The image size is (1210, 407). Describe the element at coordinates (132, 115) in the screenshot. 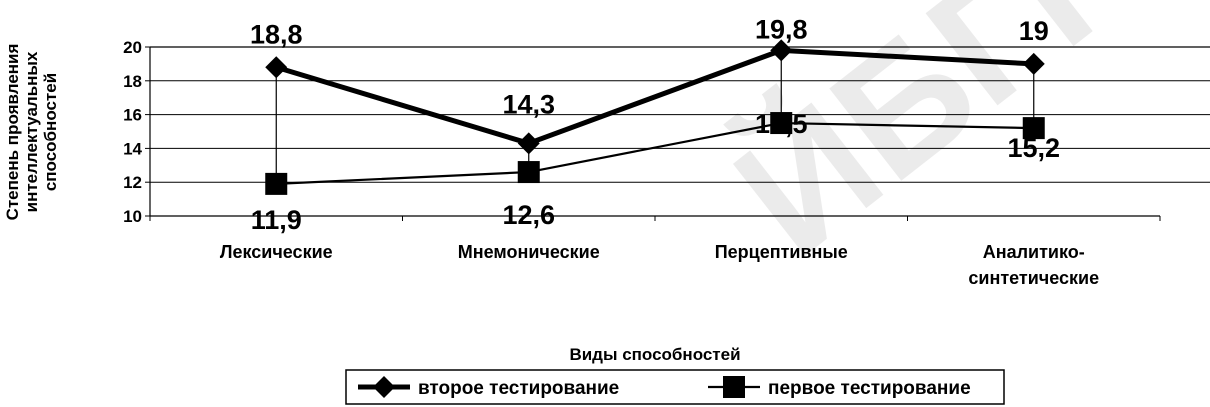

I see `y-tick-label: 16` at that location.